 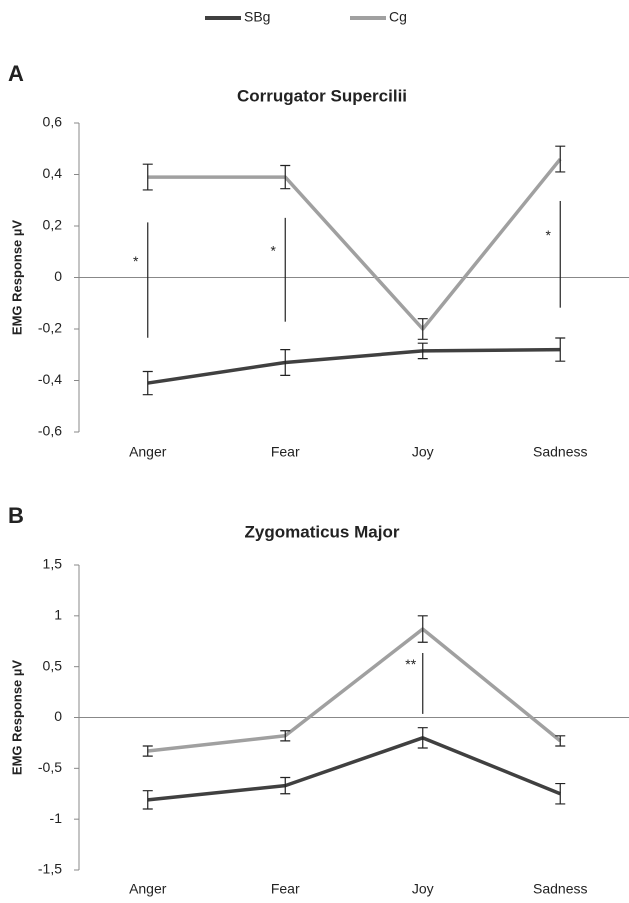 I want to click on y-tick-label: -1, so click(x=56, y=818).